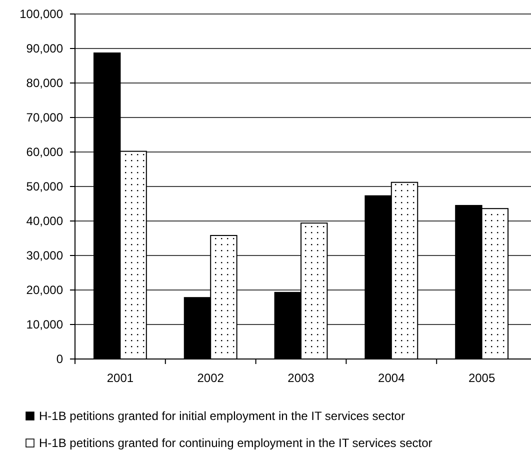 This screenshot has width=531, height=459. I want to click on y-tick-label: 80,000, so click(45, 83).